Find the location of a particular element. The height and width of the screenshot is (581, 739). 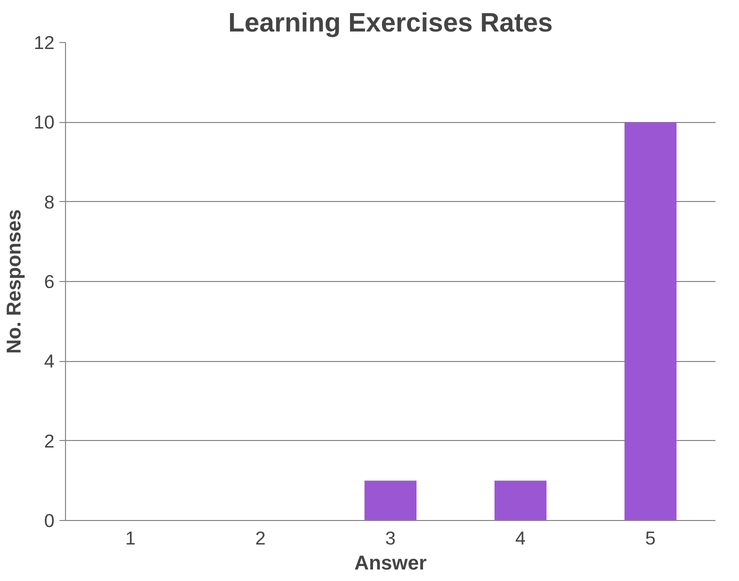

y-tick-label: 2 is located at coordinates (49, 441).